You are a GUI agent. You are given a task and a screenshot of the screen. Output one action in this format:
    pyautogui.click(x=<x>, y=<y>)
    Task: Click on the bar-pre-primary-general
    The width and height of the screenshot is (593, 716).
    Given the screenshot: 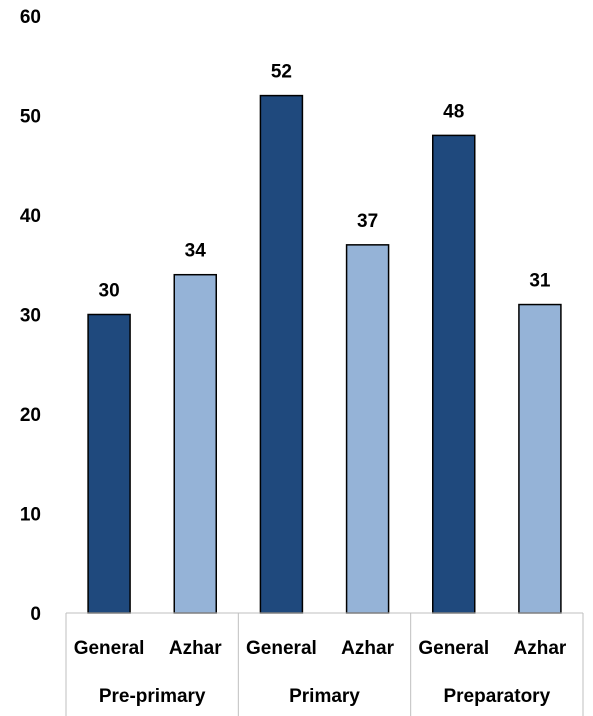 What is the action you would take?
    pyautogui.click(x=109, y=463)
    